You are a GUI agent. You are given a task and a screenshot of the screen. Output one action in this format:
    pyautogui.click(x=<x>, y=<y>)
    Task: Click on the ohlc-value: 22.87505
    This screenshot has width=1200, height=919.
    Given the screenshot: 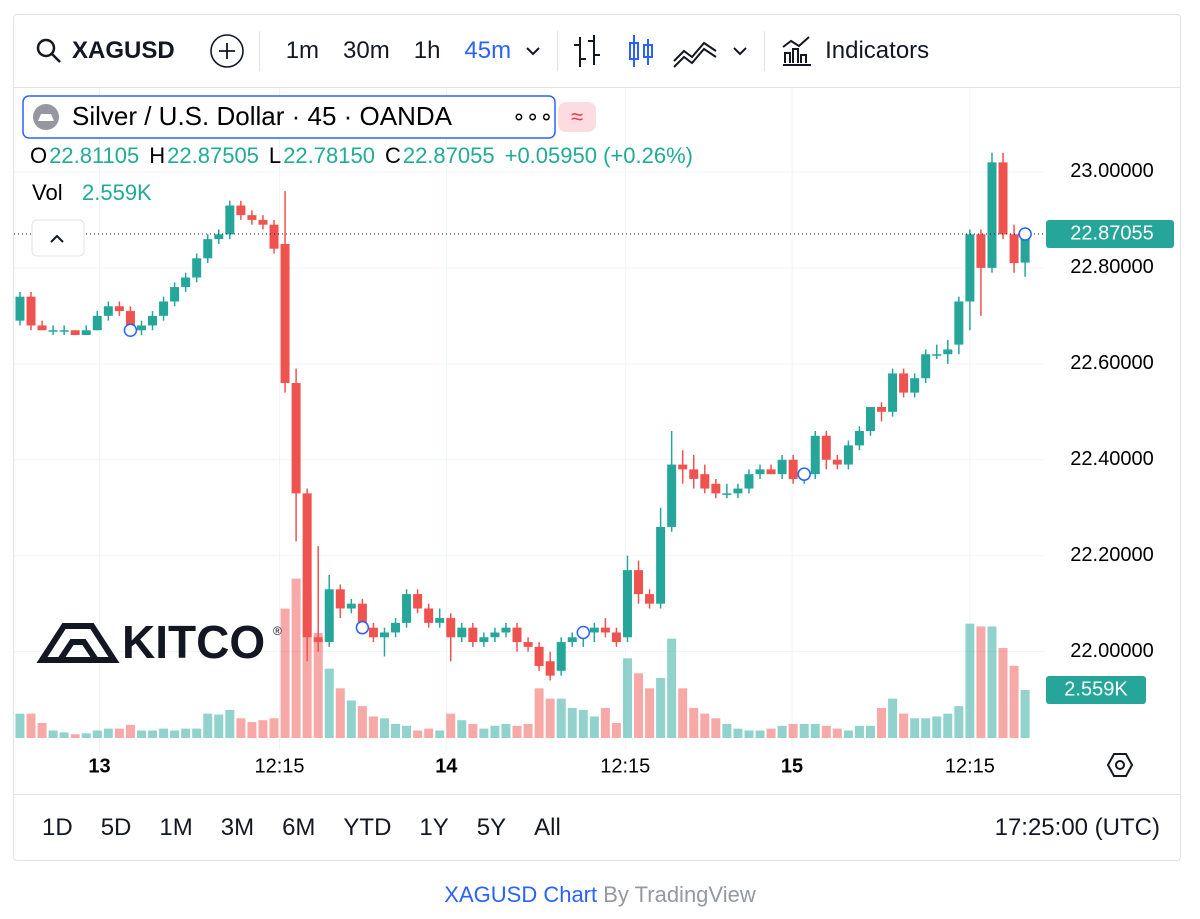 What is the action you would take?
    pyautogui.click(x=213, y=155)
    